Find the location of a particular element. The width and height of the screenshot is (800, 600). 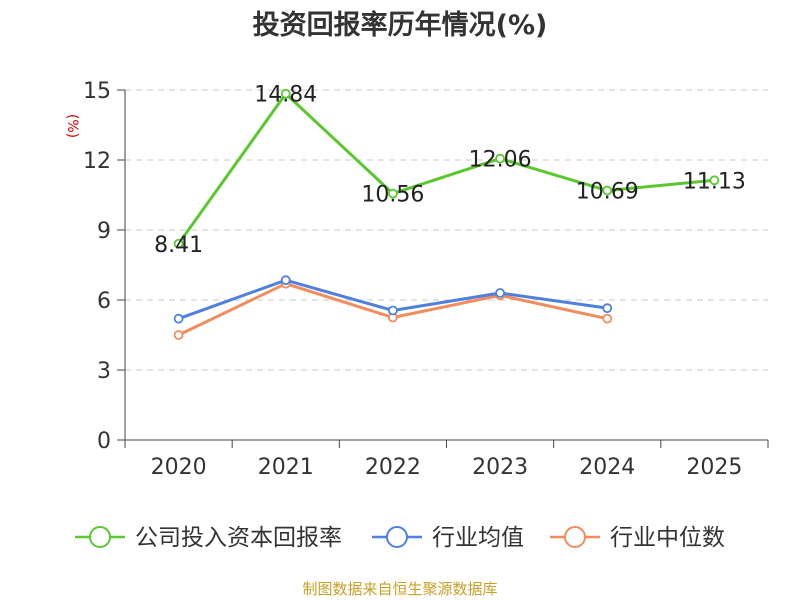

legend-label: 公司投入资本回报率 is located at coordinates (238, 538).